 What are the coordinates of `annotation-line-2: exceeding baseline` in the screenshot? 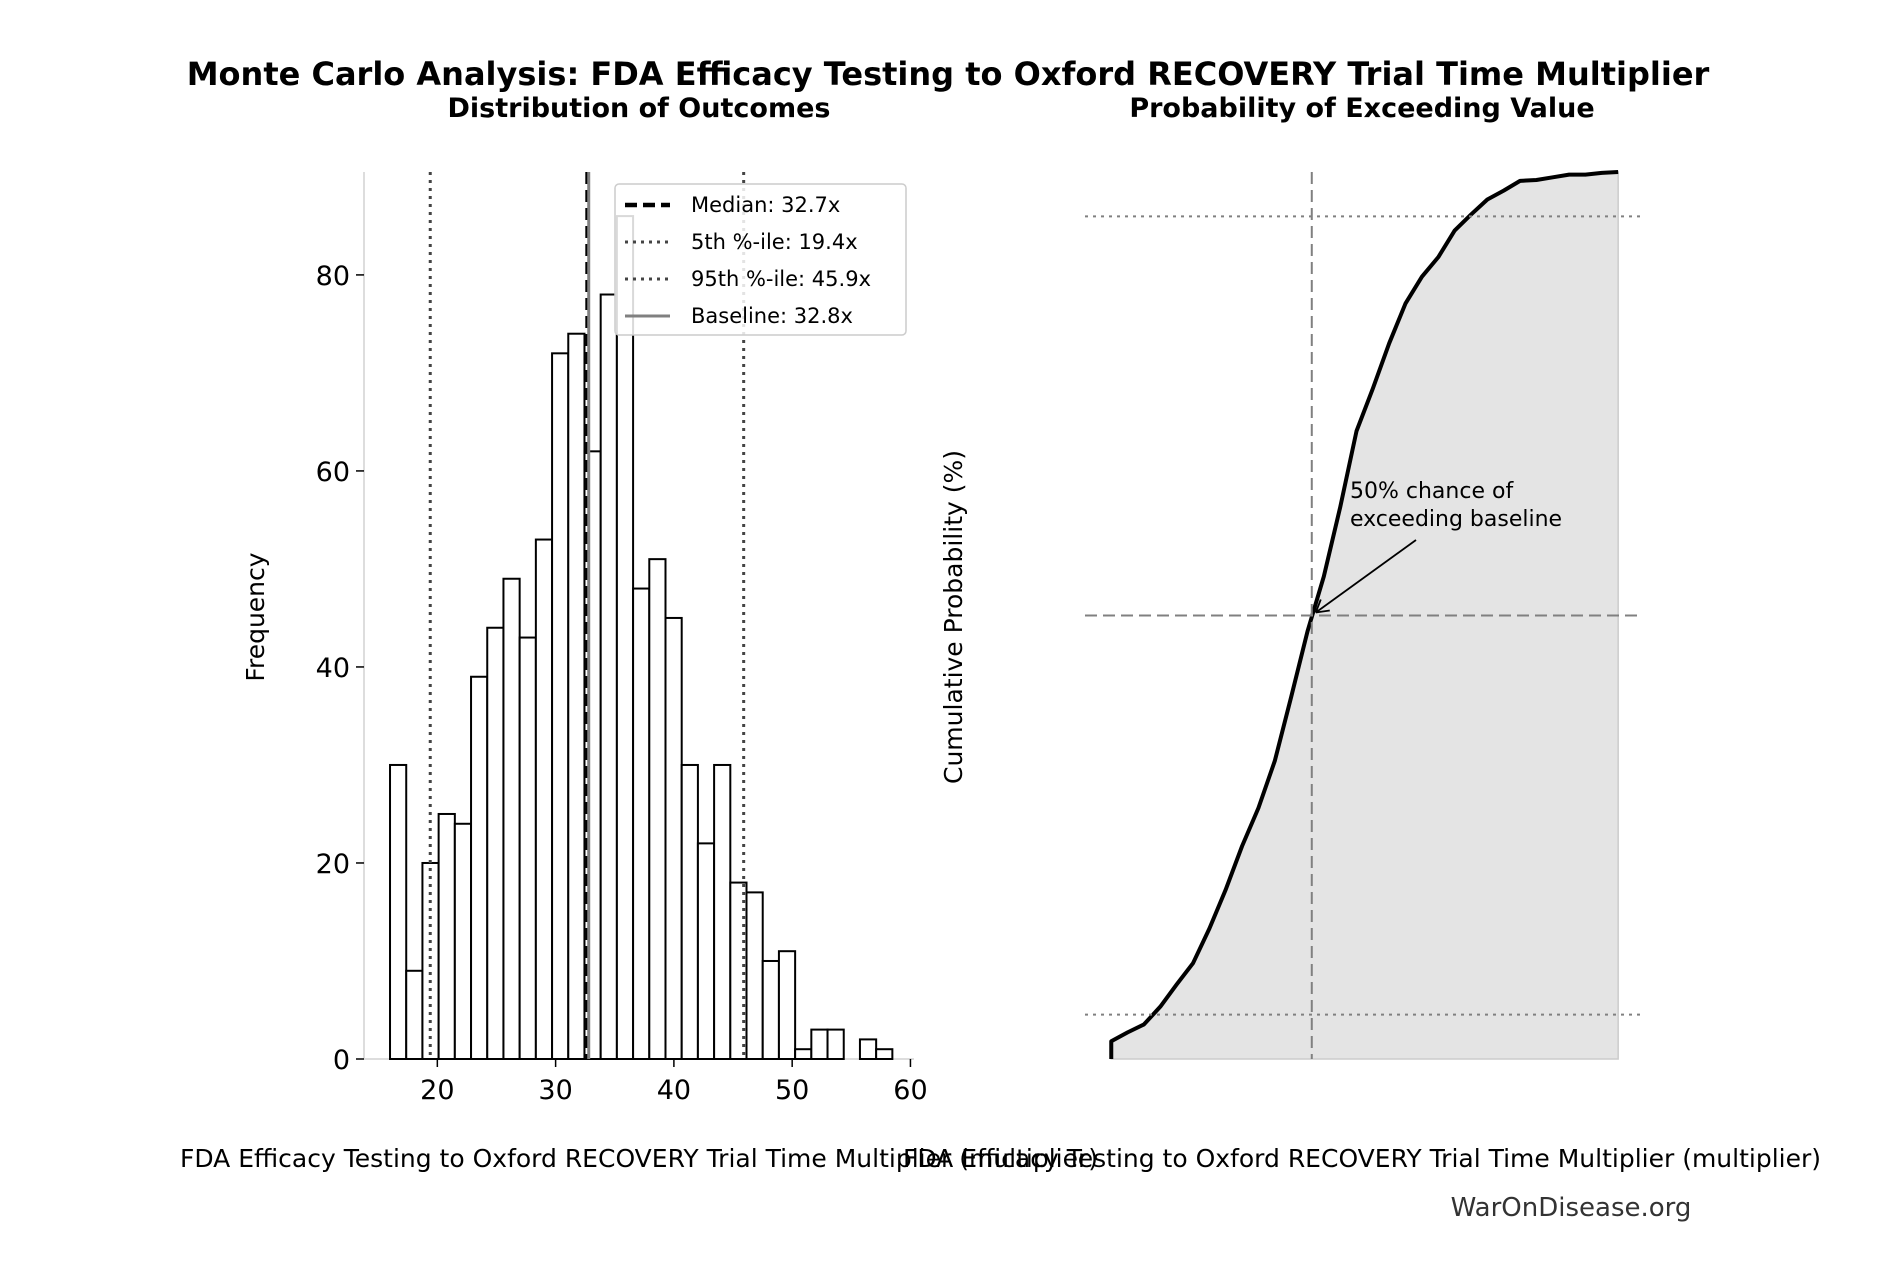 It's located at (1456, 519).